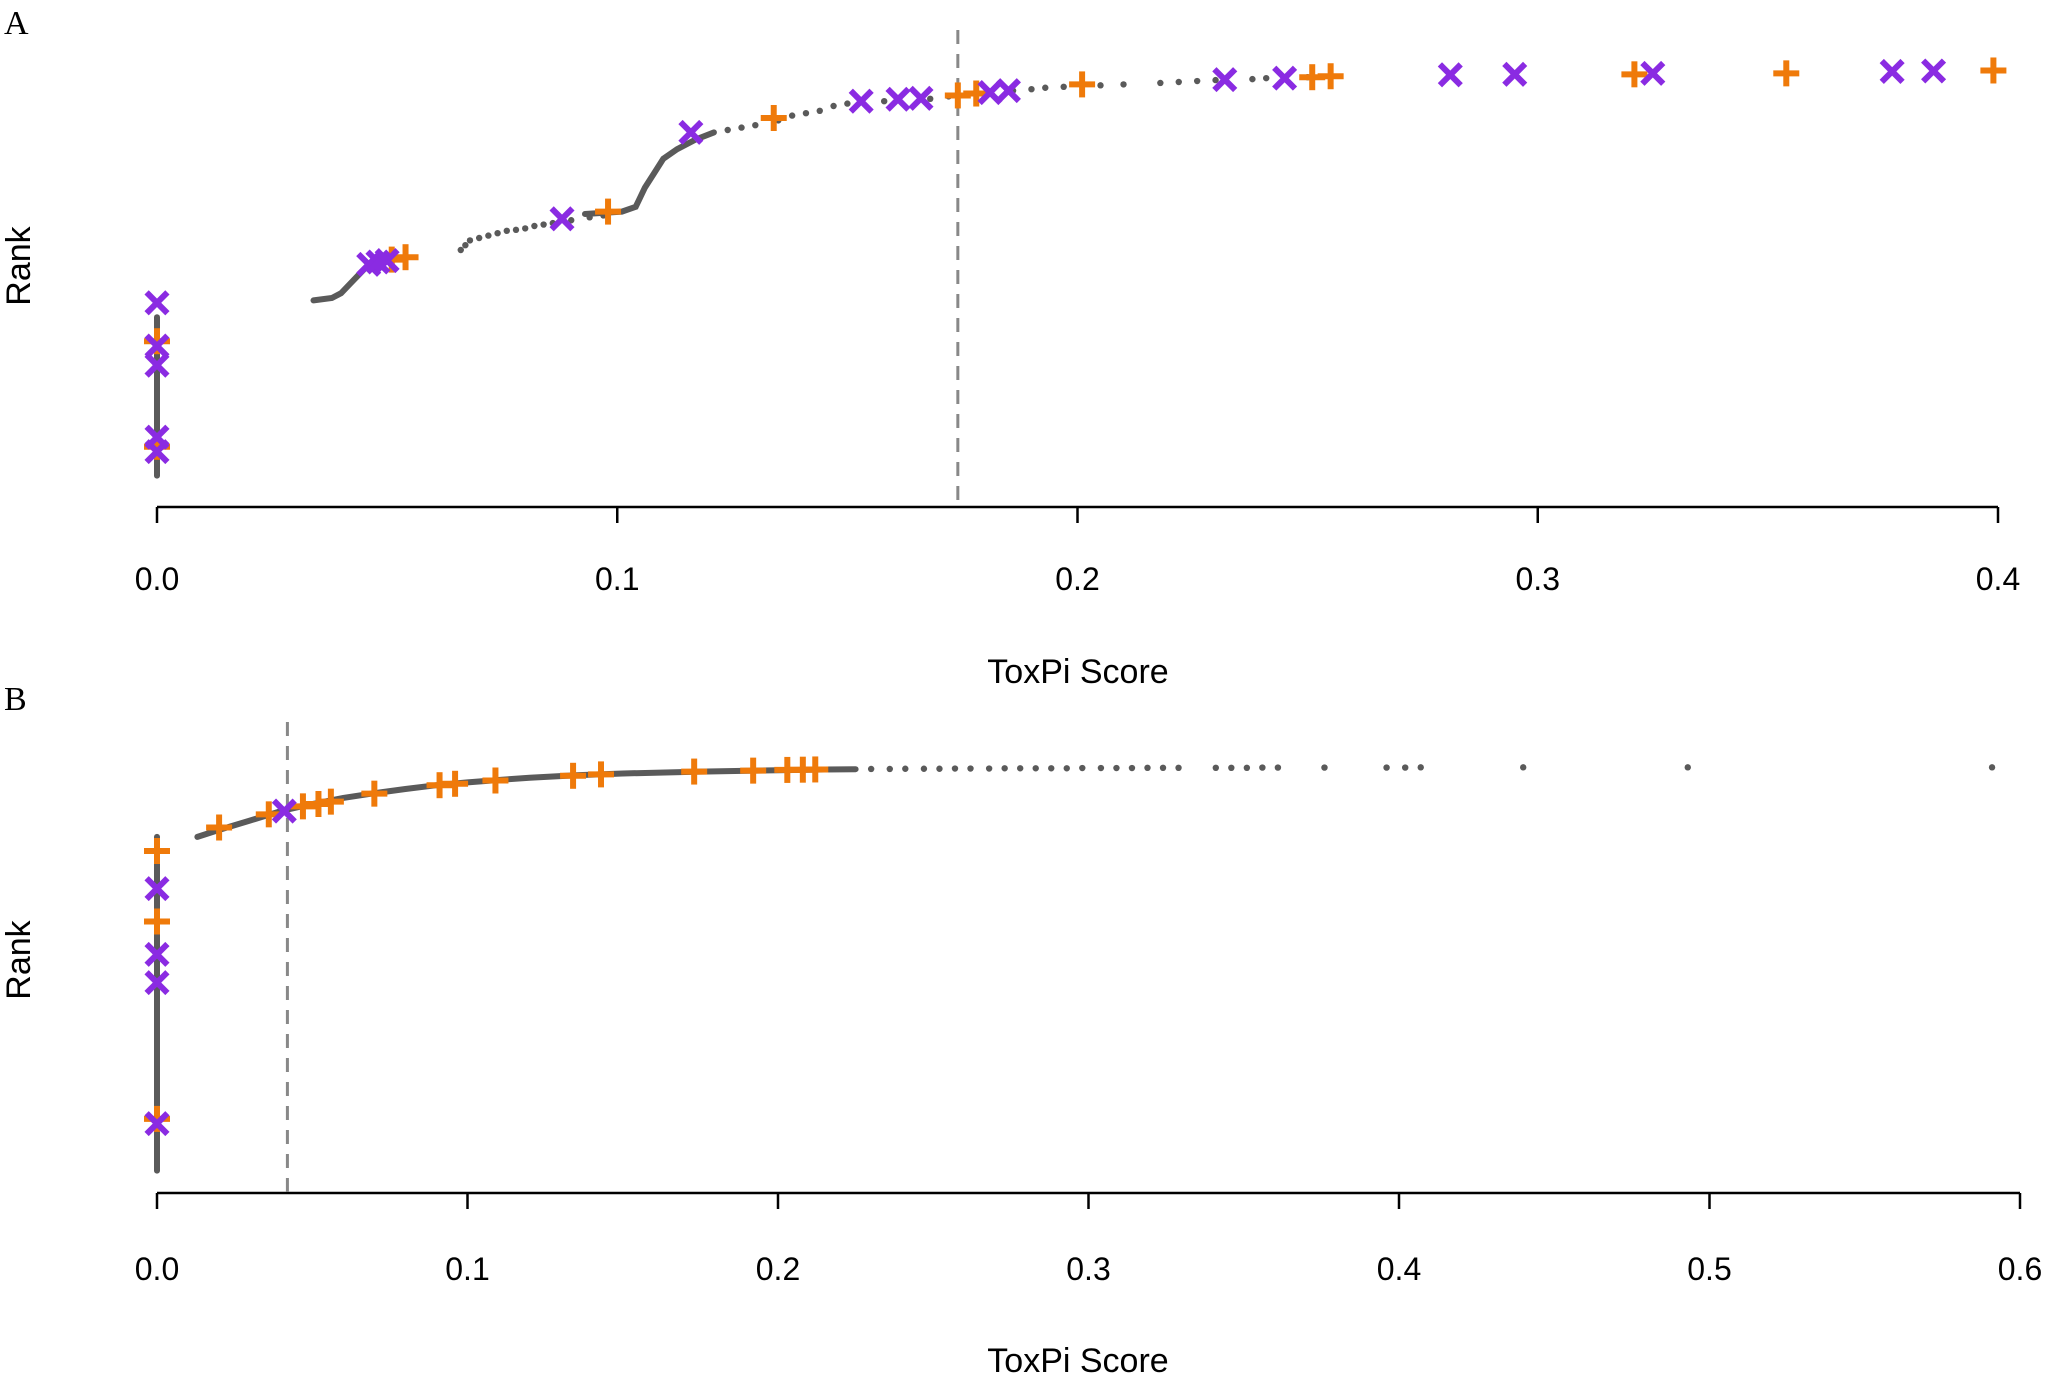  Describe the element at coordinates (1077, 1359) in the screenshot. I see `panel-b-xlabel: ToxPi Score` at that location.